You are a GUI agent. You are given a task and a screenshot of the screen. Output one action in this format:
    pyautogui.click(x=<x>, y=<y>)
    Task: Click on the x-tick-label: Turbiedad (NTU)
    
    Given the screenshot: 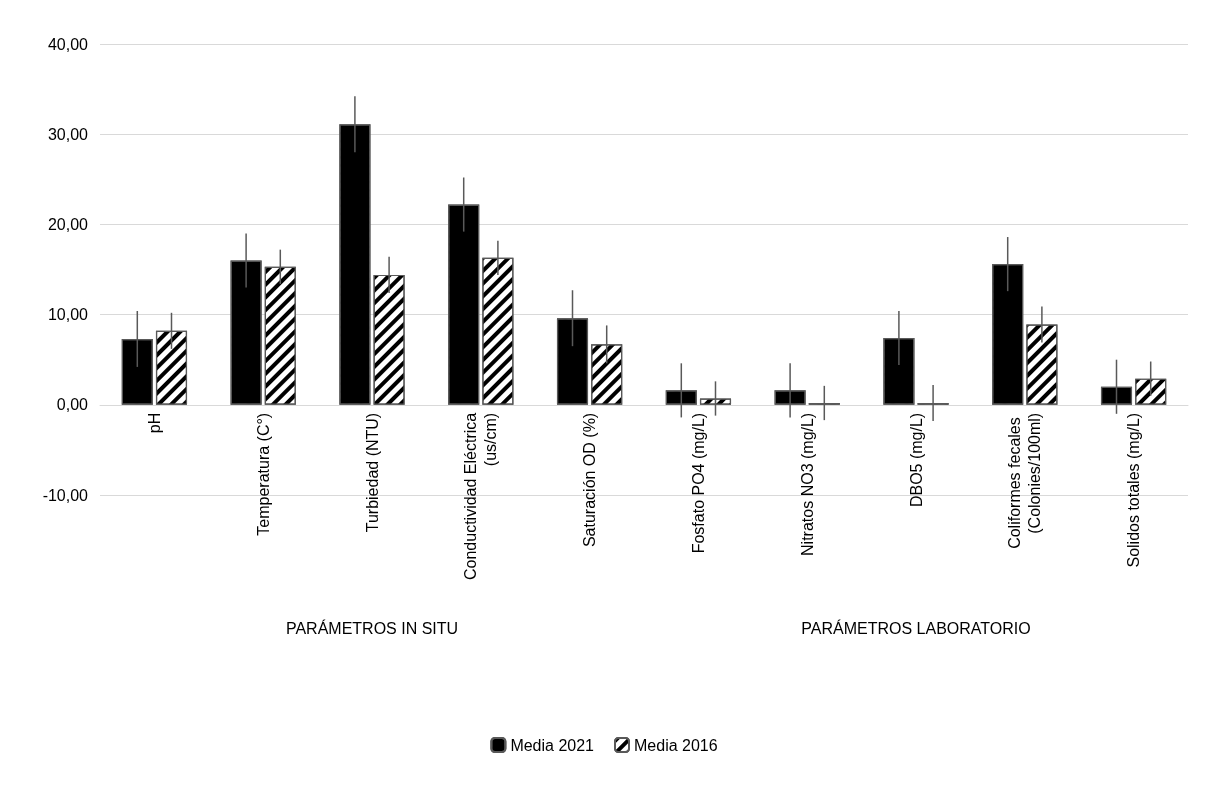 What is the action you would take?
    pyautogui.click(x=372, y=472)
    